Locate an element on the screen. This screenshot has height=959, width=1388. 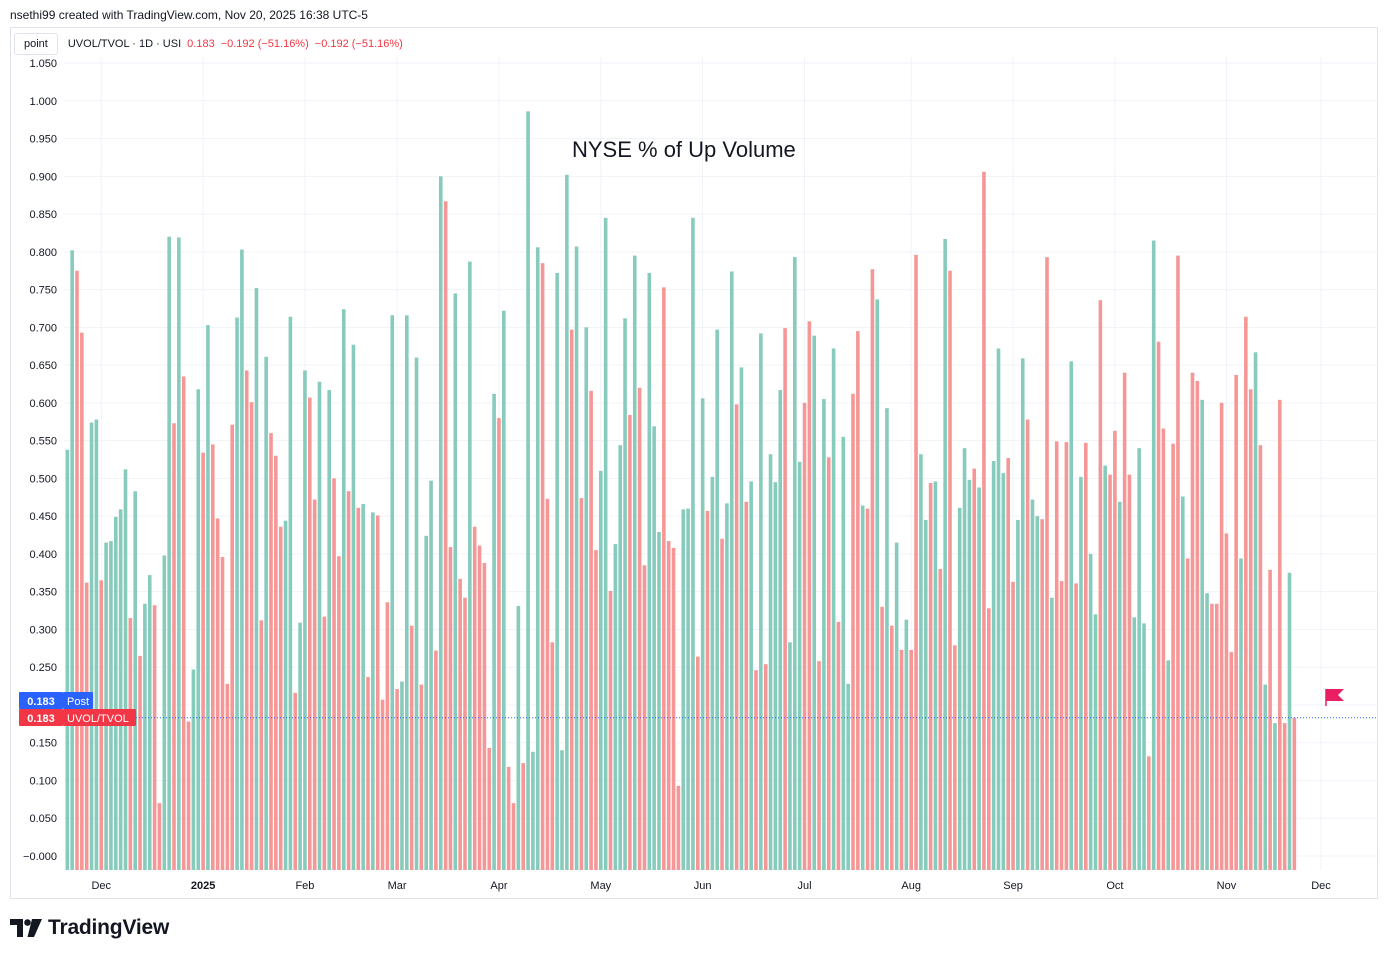
main-value-badge is located at coordinates (41, 717).